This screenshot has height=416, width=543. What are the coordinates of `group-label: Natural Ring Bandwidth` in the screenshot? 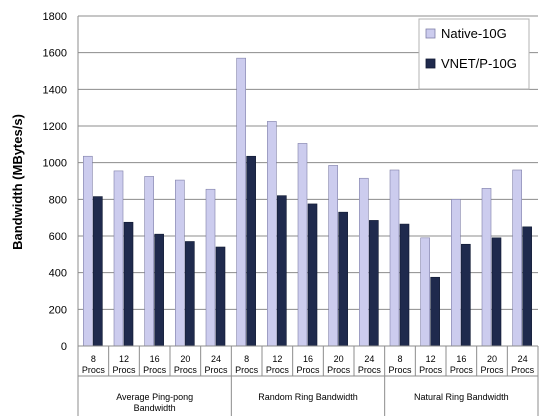 It's located at (461, 397).